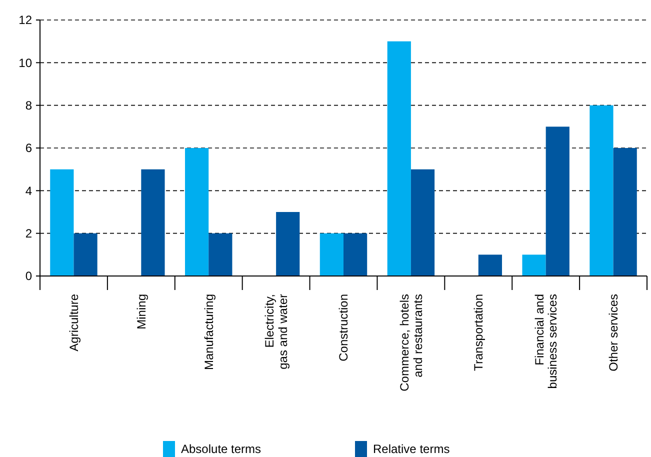 This screenshot has width=651, height=457. What do you see at coordinates (28, 148) in the screenshot?
I see `y-tick-label: 6` at bounding box center [28, 148].